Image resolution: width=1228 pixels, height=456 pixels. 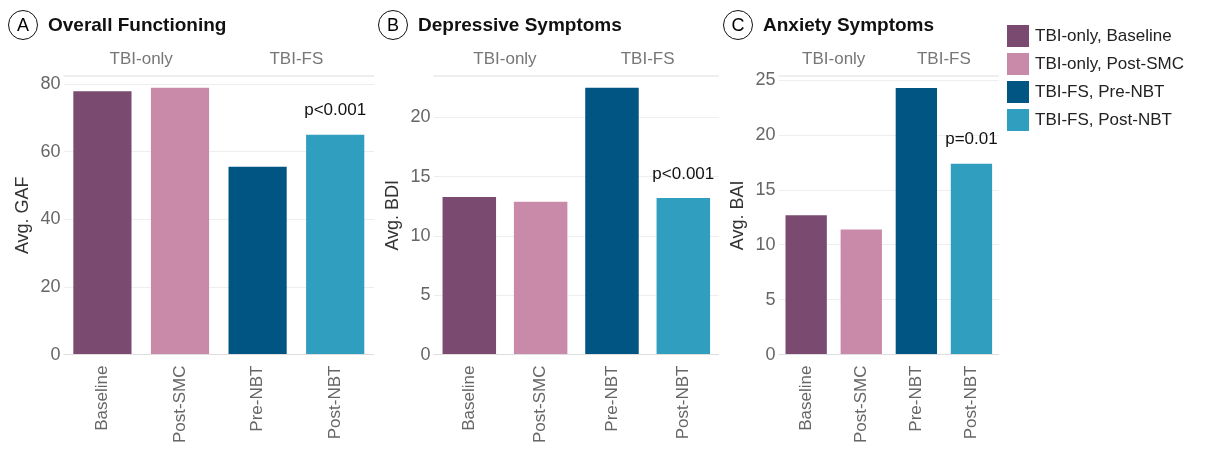 What do you see at coordinates (50, 150) in the screenshot?
I see `y-tick-label: 60` at bounding box center [50, 150].